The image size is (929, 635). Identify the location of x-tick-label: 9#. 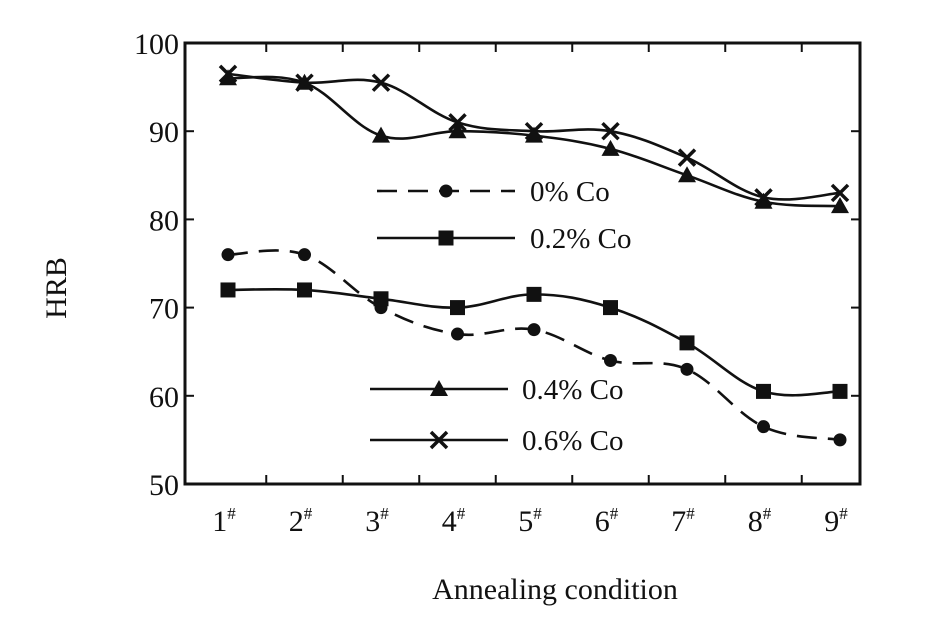
(836, 521).